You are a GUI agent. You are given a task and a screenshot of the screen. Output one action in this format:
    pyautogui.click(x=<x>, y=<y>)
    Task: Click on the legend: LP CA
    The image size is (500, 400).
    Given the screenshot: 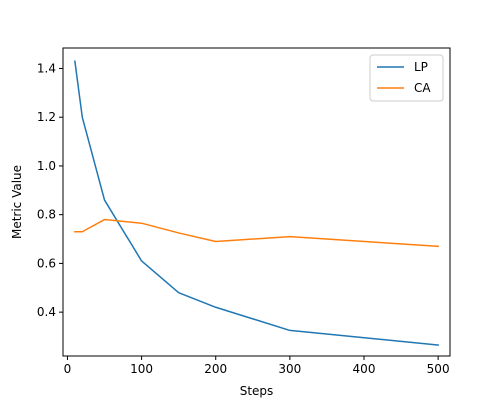 What is the action you would take?
    pyautogui.click(x=406, y=78)
    